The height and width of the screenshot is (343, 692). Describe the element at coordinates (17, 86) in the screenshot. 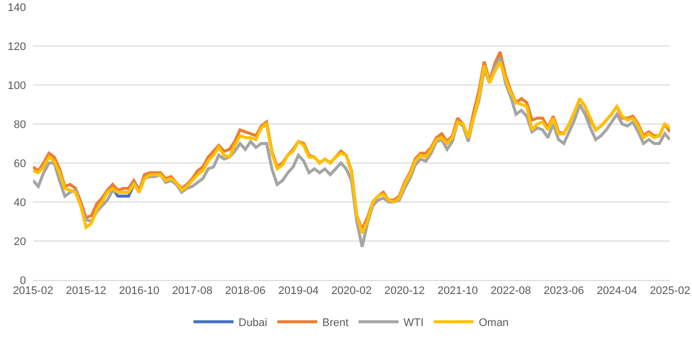

I see `y-tick-label: 100` at that location.